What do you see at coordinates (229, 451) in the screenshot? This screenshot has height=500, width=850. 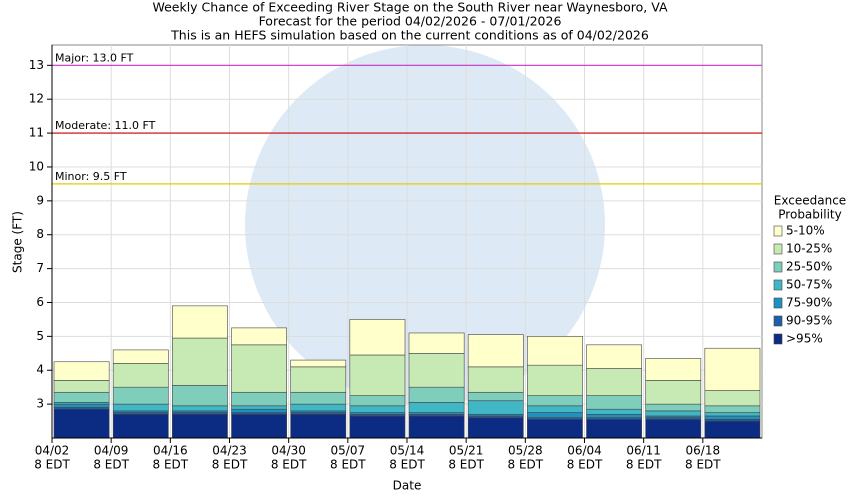 I see `x-tick-label: 04/23` at bounding box center [229, 451].